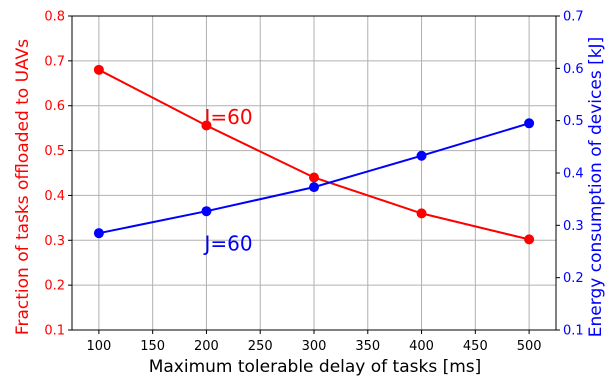 Image resolution: width=611 pixels, height=381 pixels. Describe the element at coordinates (367, 346) in the screenshot. I see `x-tick-label: 350` at that location.